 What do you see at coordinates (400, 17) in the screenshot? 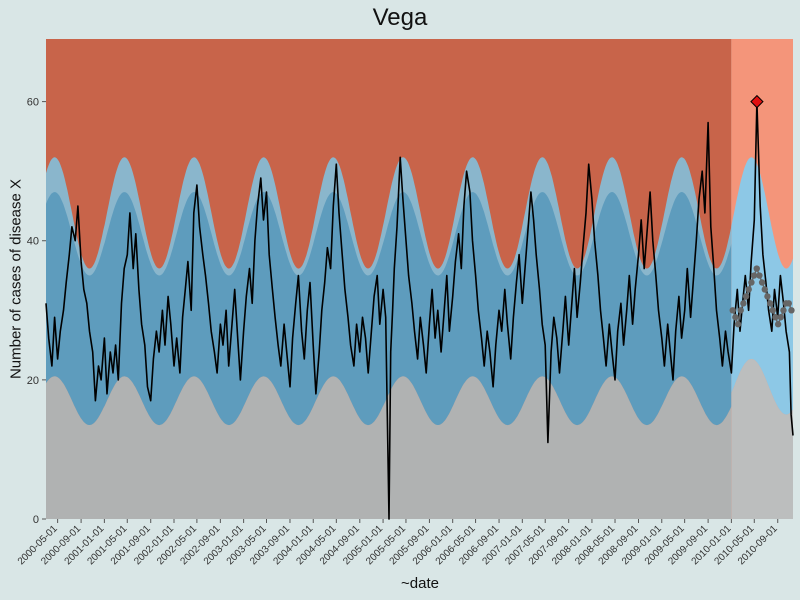
I see `chart-title: Vega` at bounding box center [400, 17].